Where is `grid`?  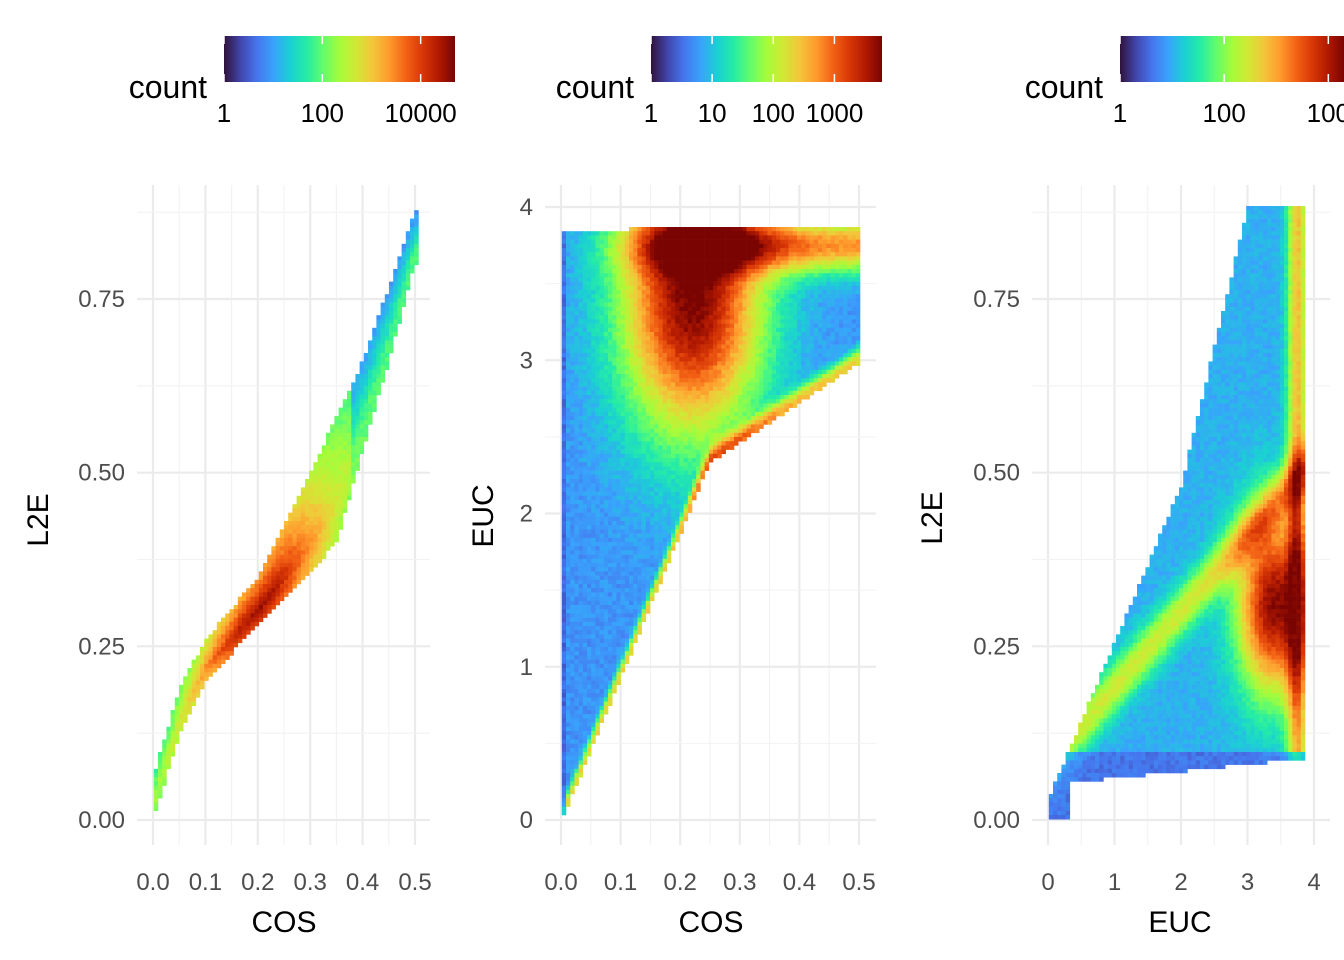 grid is located at coordinates (283, 515).